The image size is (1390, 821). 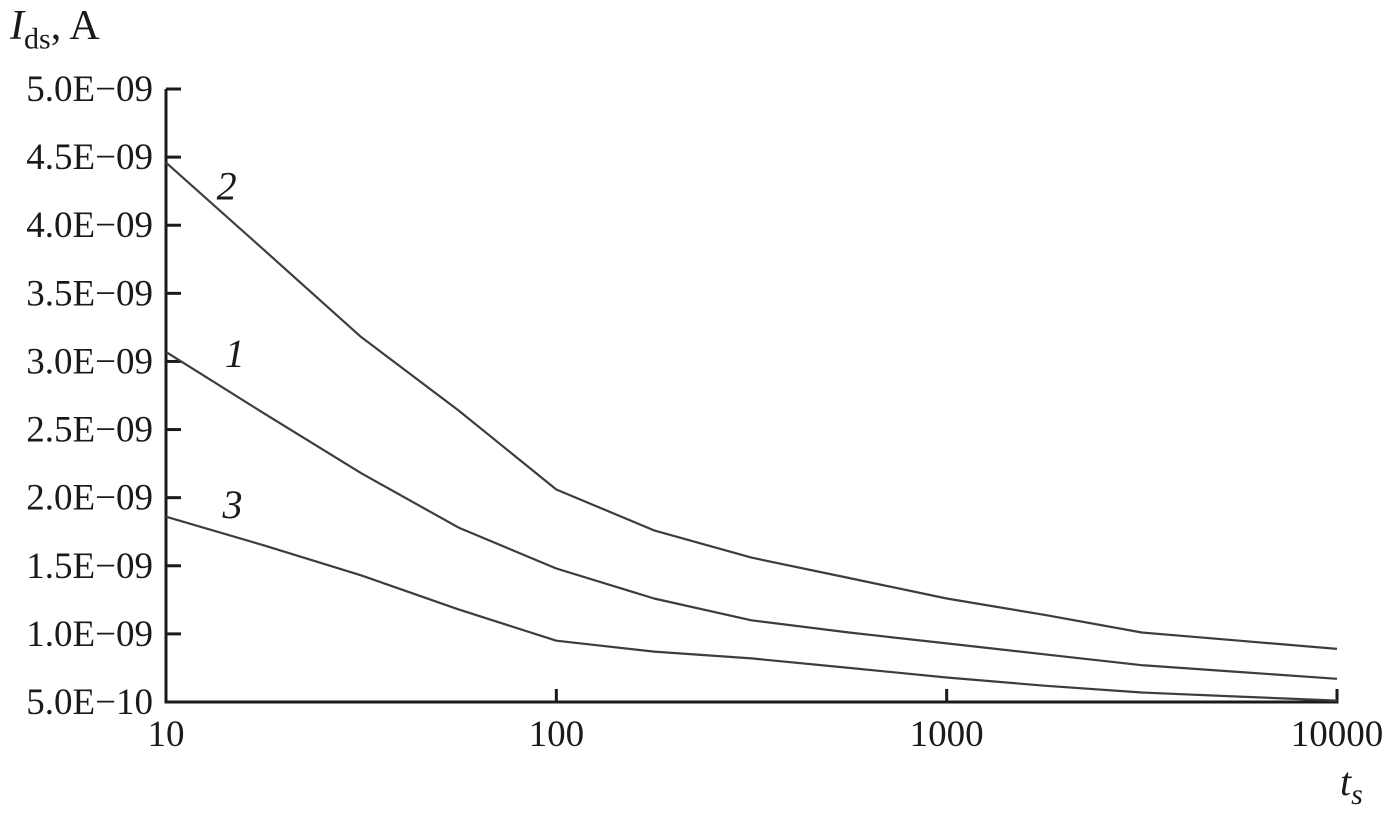 I want to click on y-tick-label: 4.0E−09, so click(x=89, y=225).